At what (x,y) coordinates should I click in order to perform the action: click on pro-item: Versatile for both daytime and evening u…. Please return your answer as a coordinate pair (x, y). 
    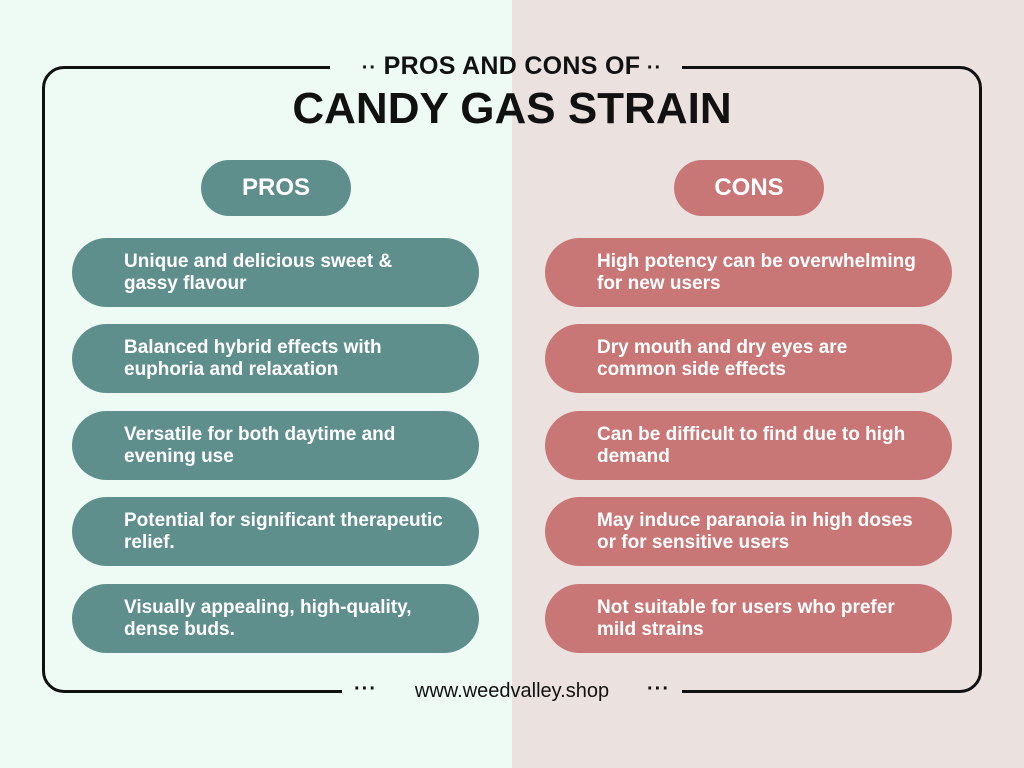
    Looking at the image, I should click on (275, 445).